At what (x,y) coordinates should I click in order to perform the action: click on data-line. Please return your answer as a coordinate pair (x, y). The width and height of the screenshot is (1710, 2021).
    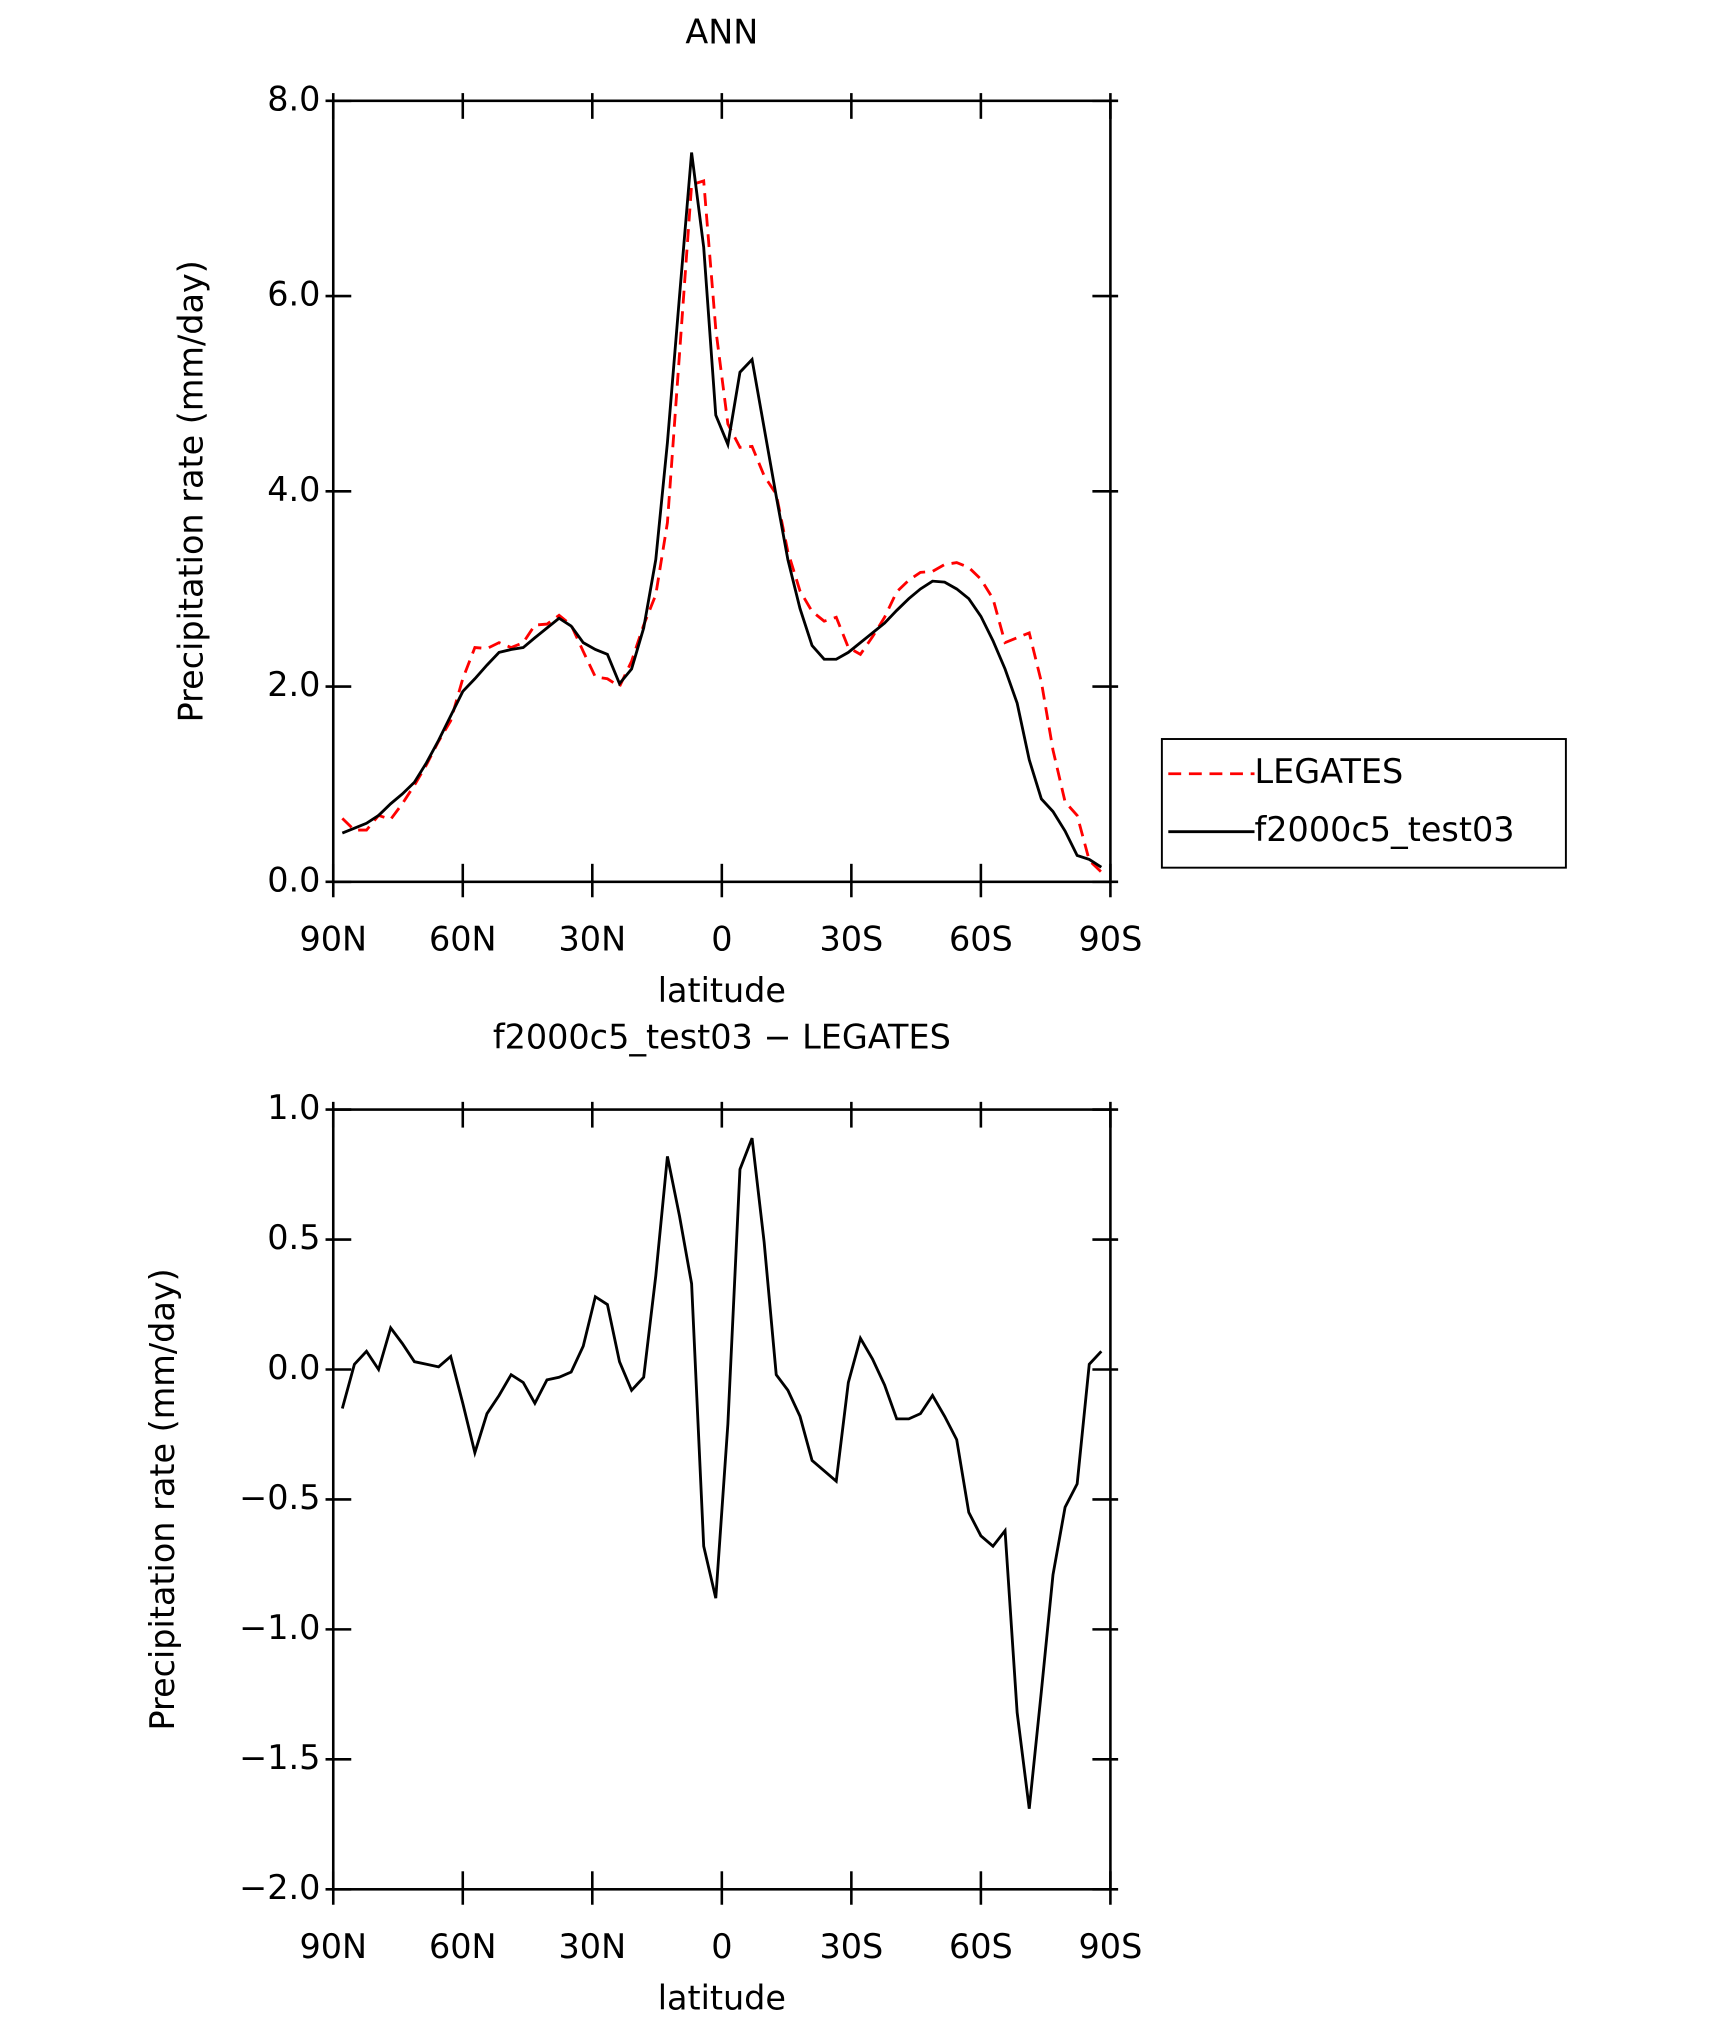
    Looking at the image, I should click on (721, 1473).